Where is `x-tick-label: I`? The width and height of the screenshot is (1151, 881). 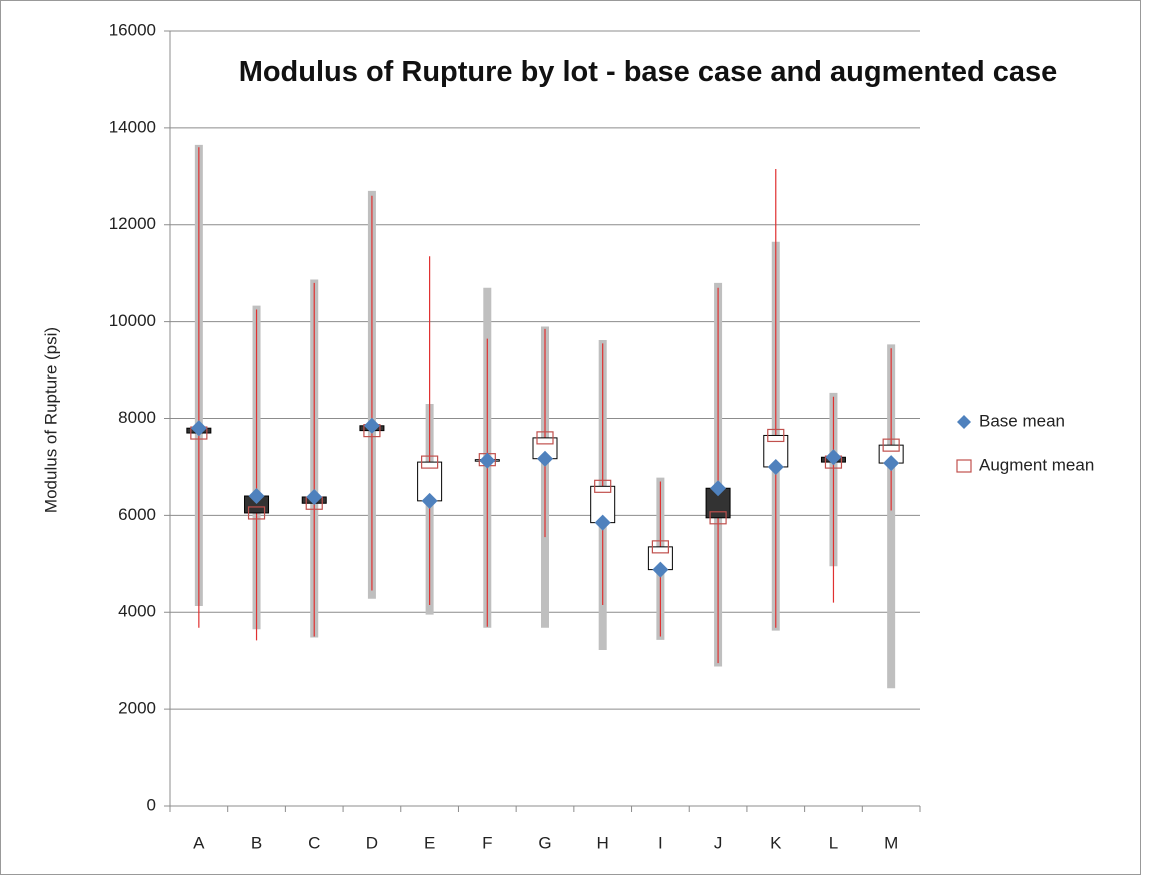
x-tick-label: I is located at coordinates (660, 842).